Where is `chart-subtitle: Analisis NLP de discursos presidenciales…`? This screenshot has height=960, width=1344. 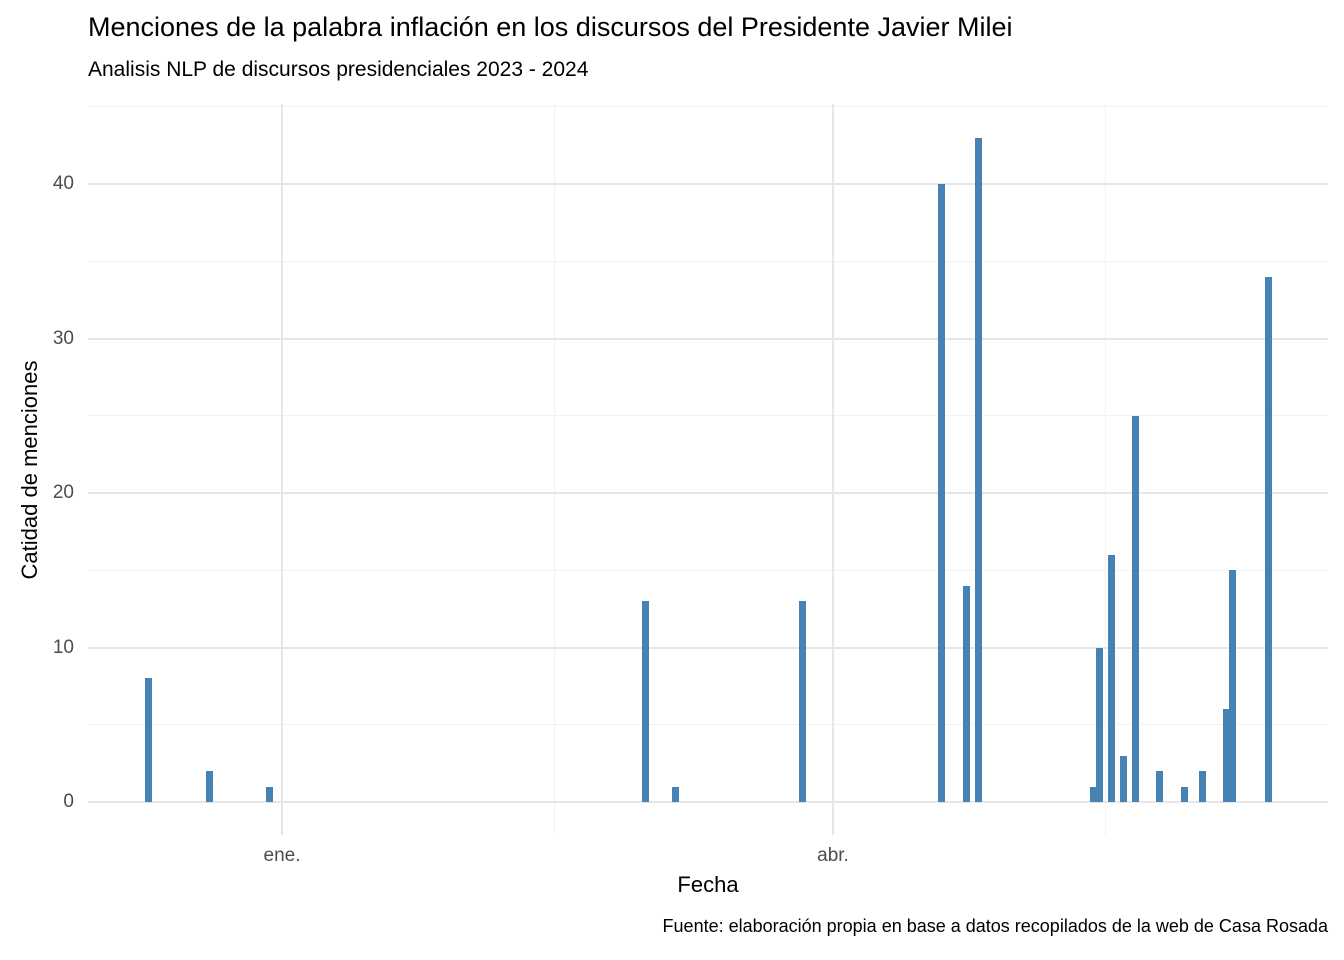 chart-subtitle: Analisis NLP de discursos presidenciales… is located at coordinates (338, 69).